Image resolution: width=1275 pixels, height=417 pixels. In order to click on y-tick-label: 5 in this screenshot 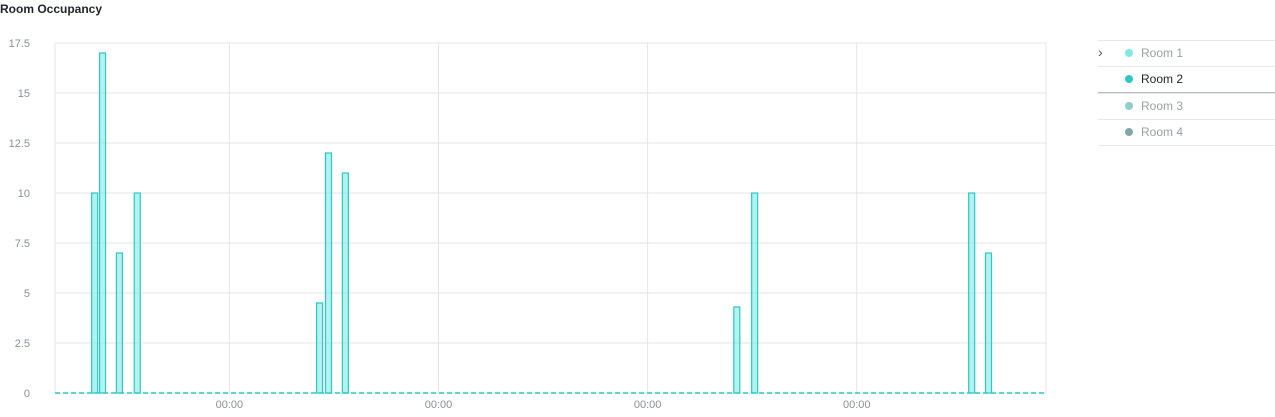, I will do `click(27, 294)`.